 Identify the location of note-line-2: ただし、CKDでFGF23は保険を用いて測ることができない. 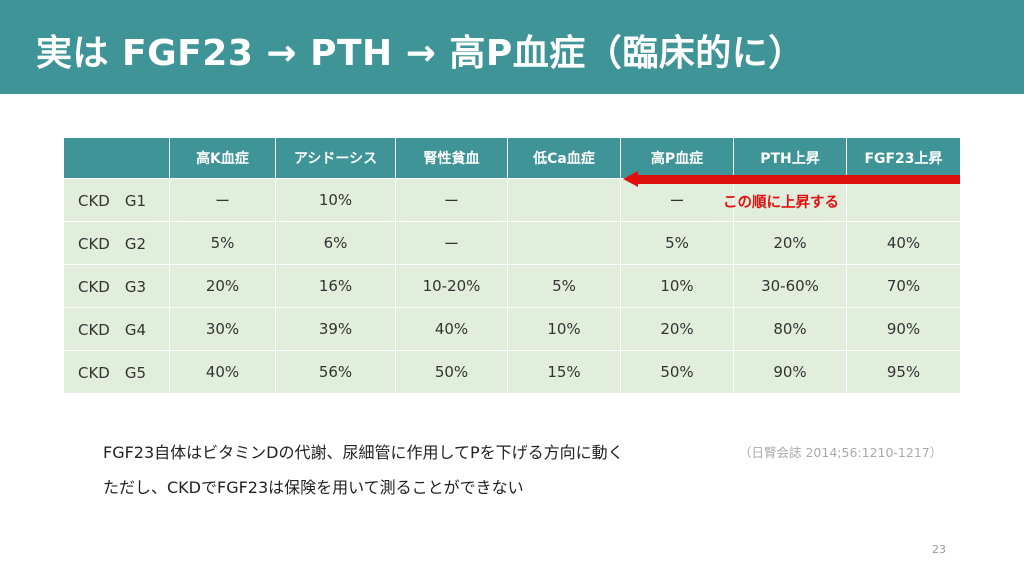
(313, 487).